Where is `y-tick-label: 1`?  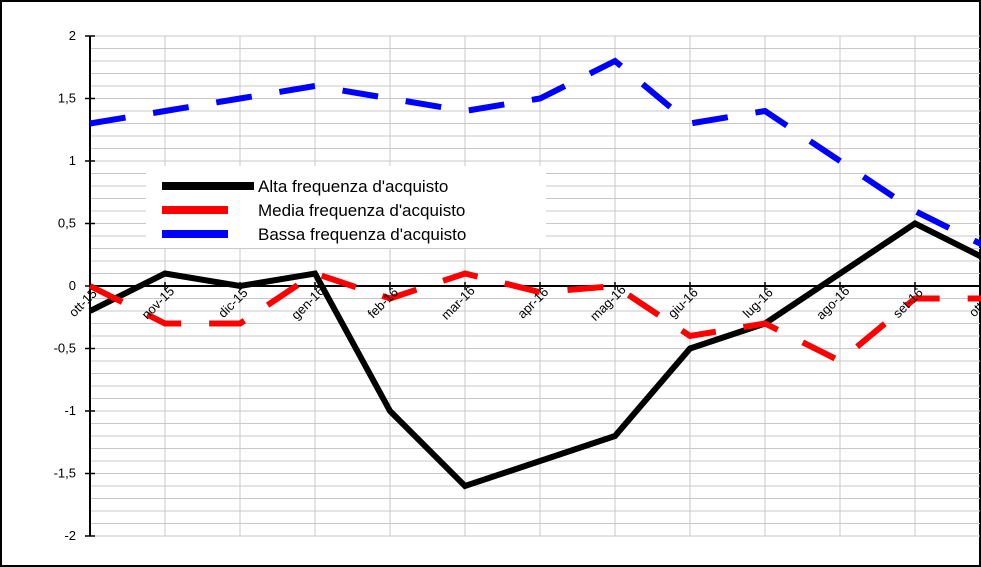 y-tick-label: 1 is located at coordinates (72, 160).